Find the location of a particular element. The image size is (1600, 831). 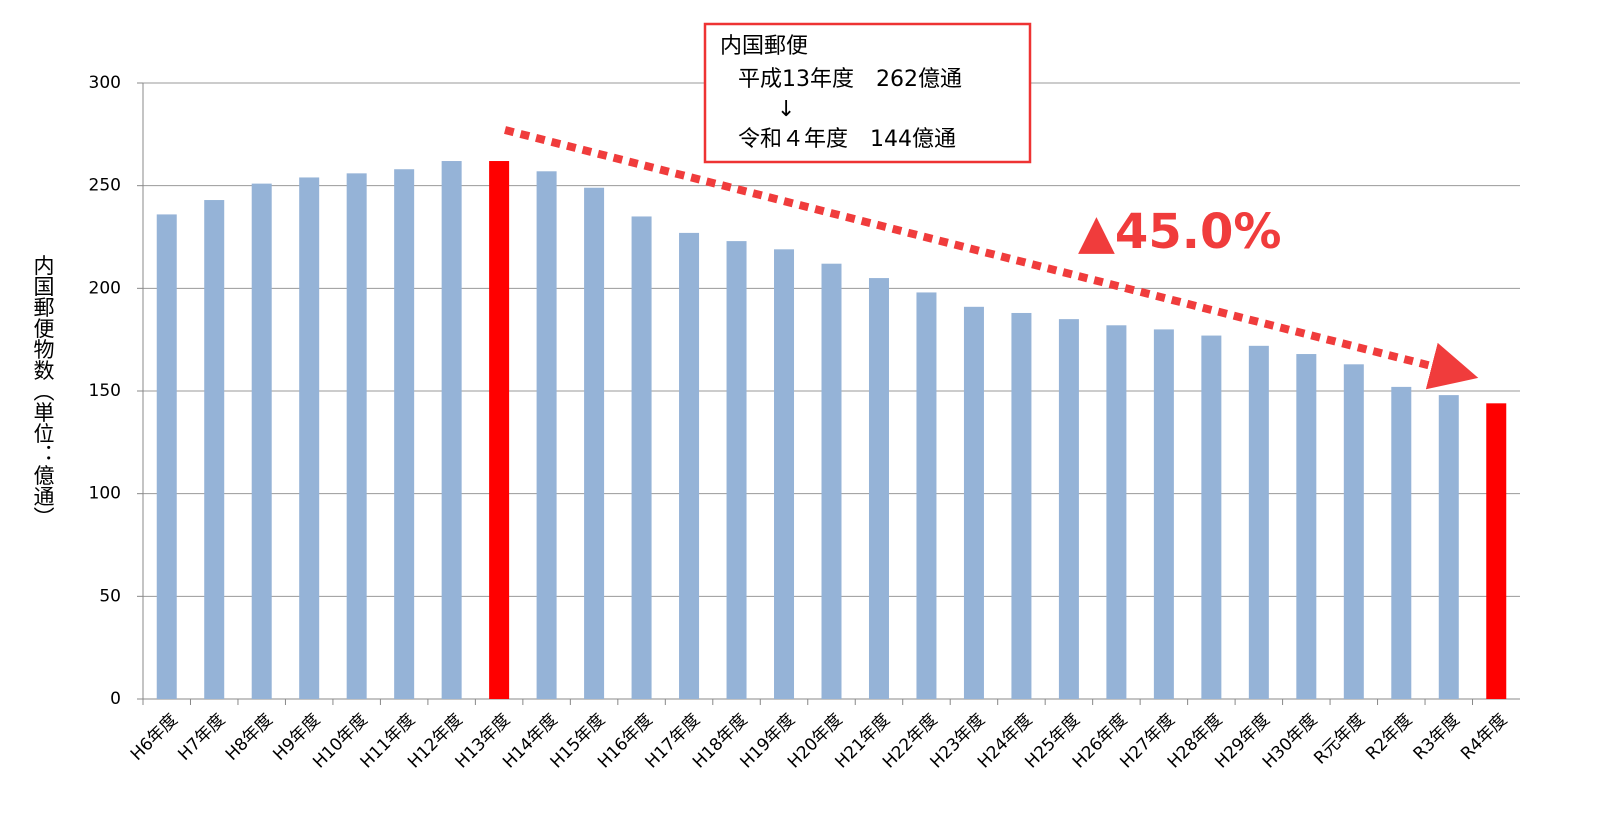

x-tick-label: R元年度 is located at coordinates (1339, 739).